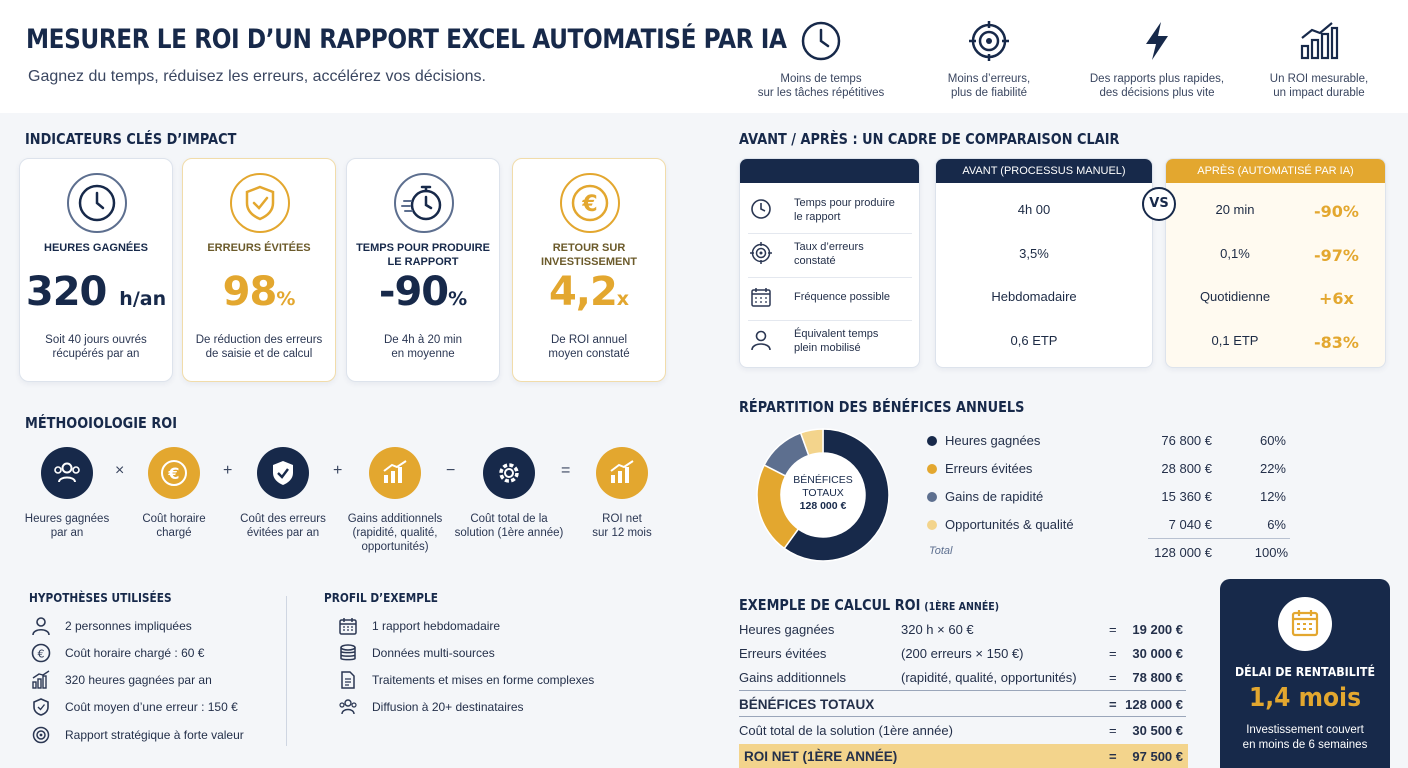  What do you see at coordinates (1235, 296) in the screenshot?
I see `after-value: Quotidienne` at bounding box center [1235, 296].